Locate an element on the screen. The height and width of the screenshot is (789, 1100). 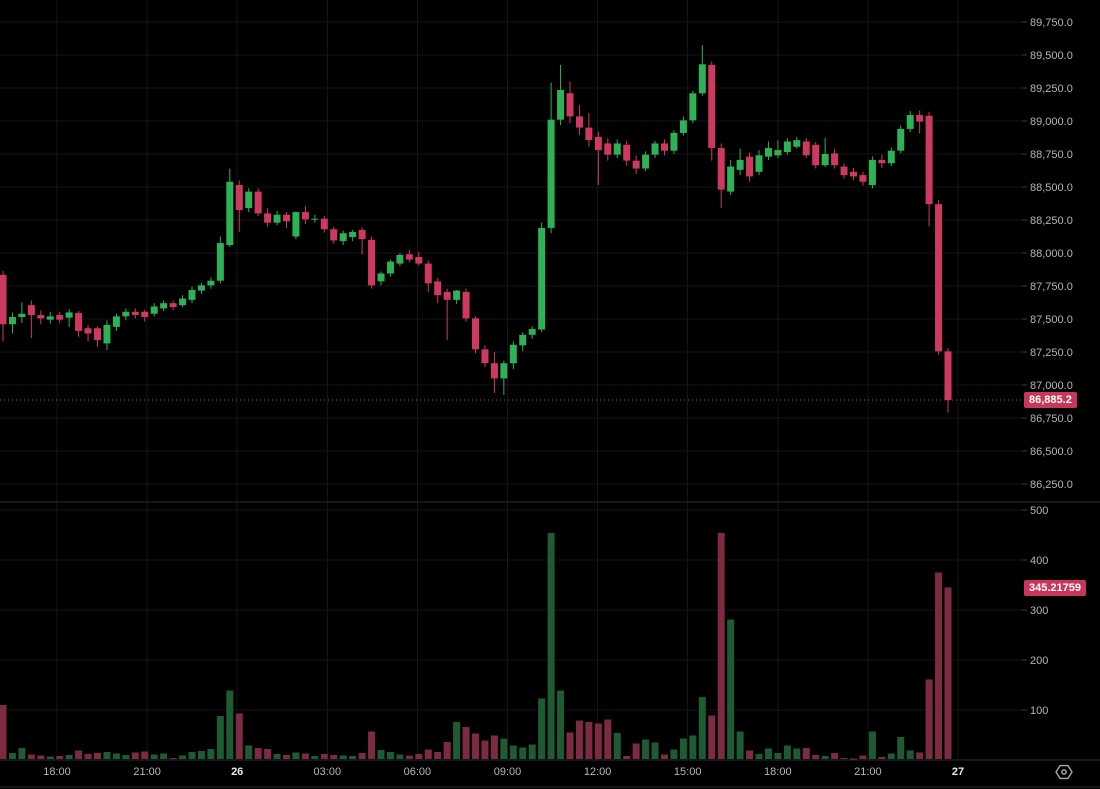
settings-button is located at coordinates (1064, 772).